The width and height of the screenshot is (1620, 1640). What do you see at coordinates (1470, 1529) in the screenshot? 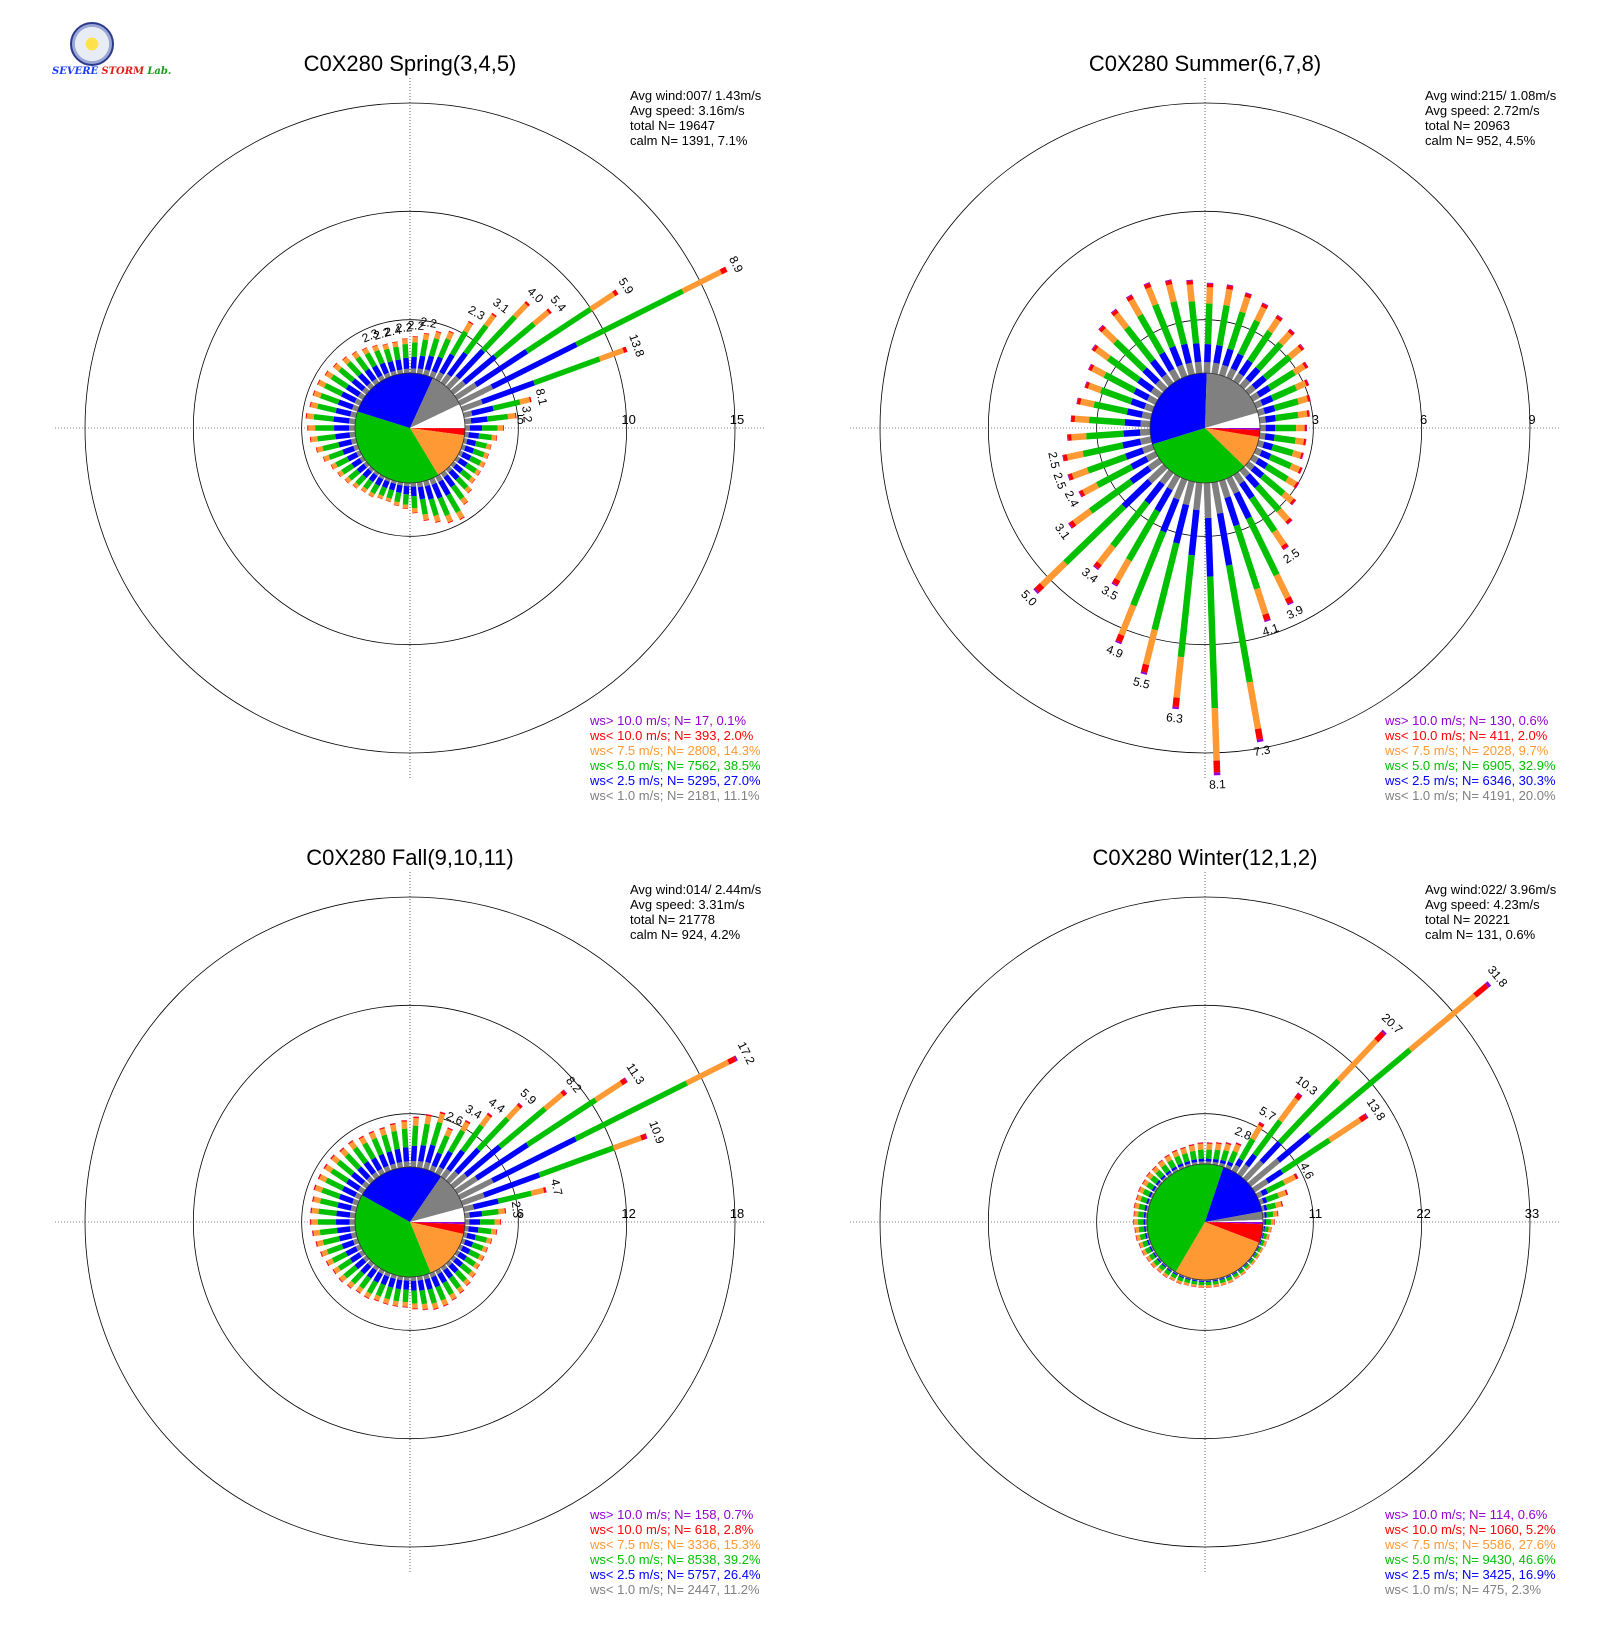
I see `legend-entry: ws< 10.0 m/s; N= 1060, 5.2%` at bounding box center [1470, 1529].